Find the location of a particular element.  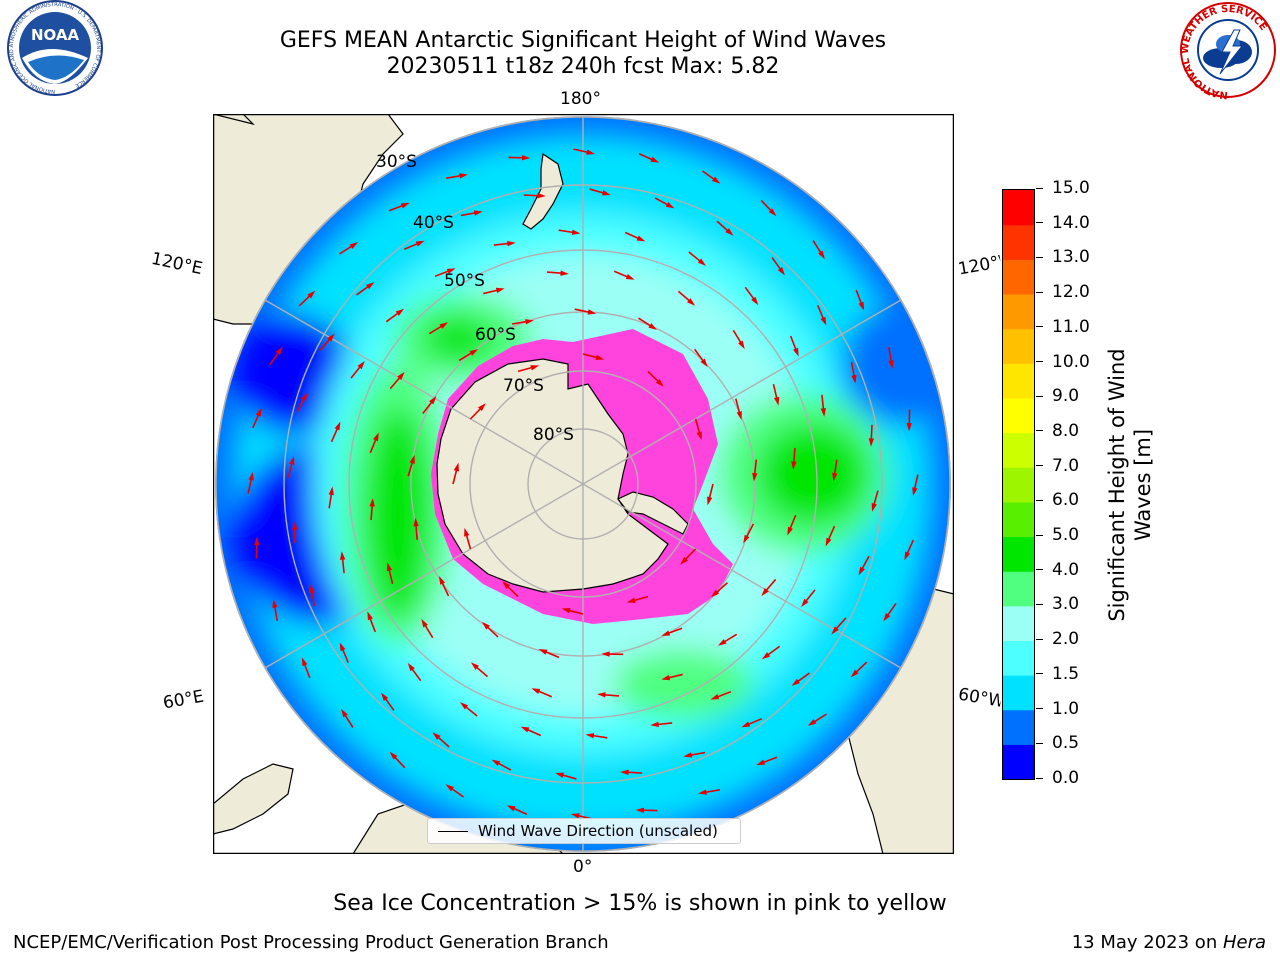

lon-label-upper-right: 120°W is located at coordinates (979, 266).